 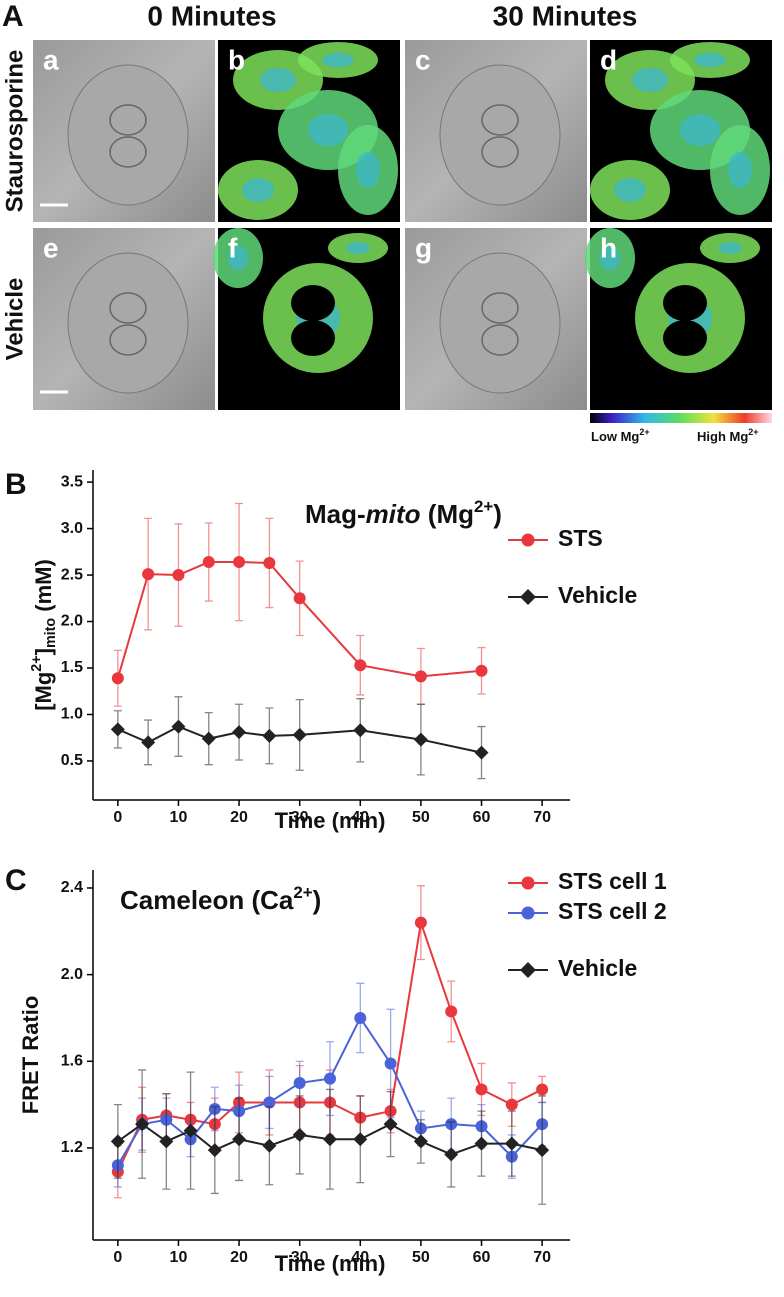 What do you see at coordinates (72, 1147) in the screenshot?
I see `y-tick-label: 1.2` at bounding box center [72, 1147].